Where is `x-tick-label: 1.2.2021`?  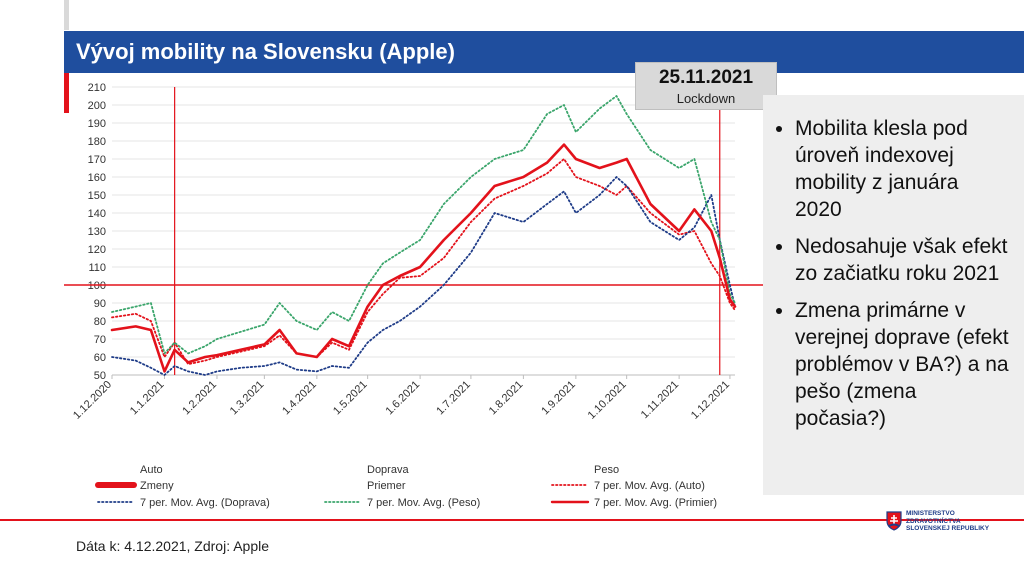
x-tick-label: 1.2.2021 is located at coordinates (199, 398).